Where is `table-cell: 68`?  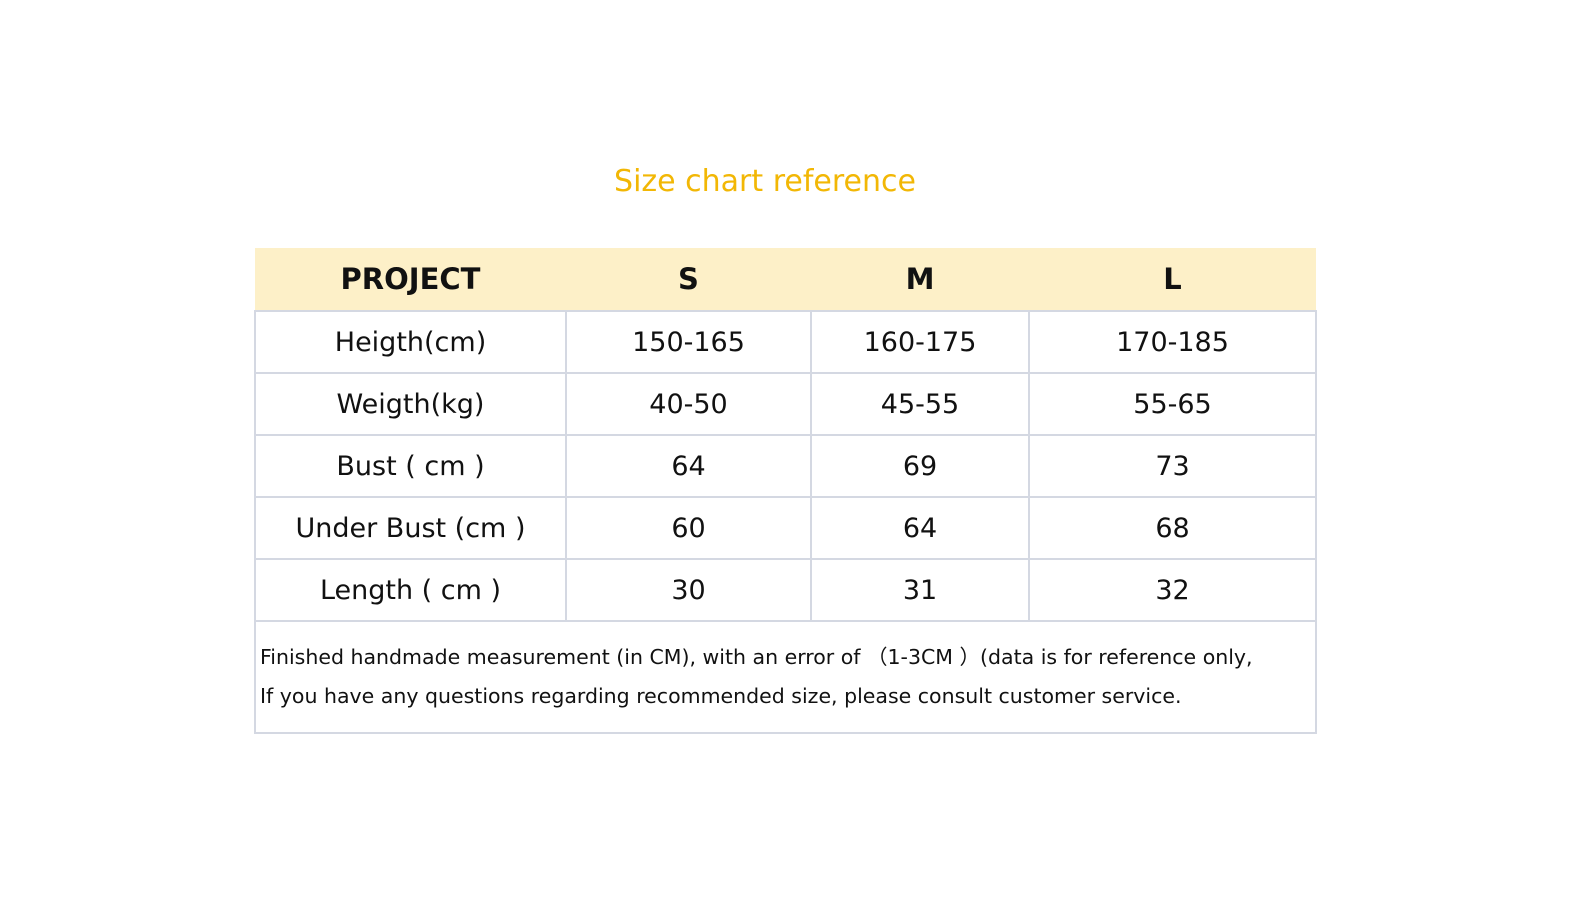
table-cell: 68 is located at coordinates (1172, 528).